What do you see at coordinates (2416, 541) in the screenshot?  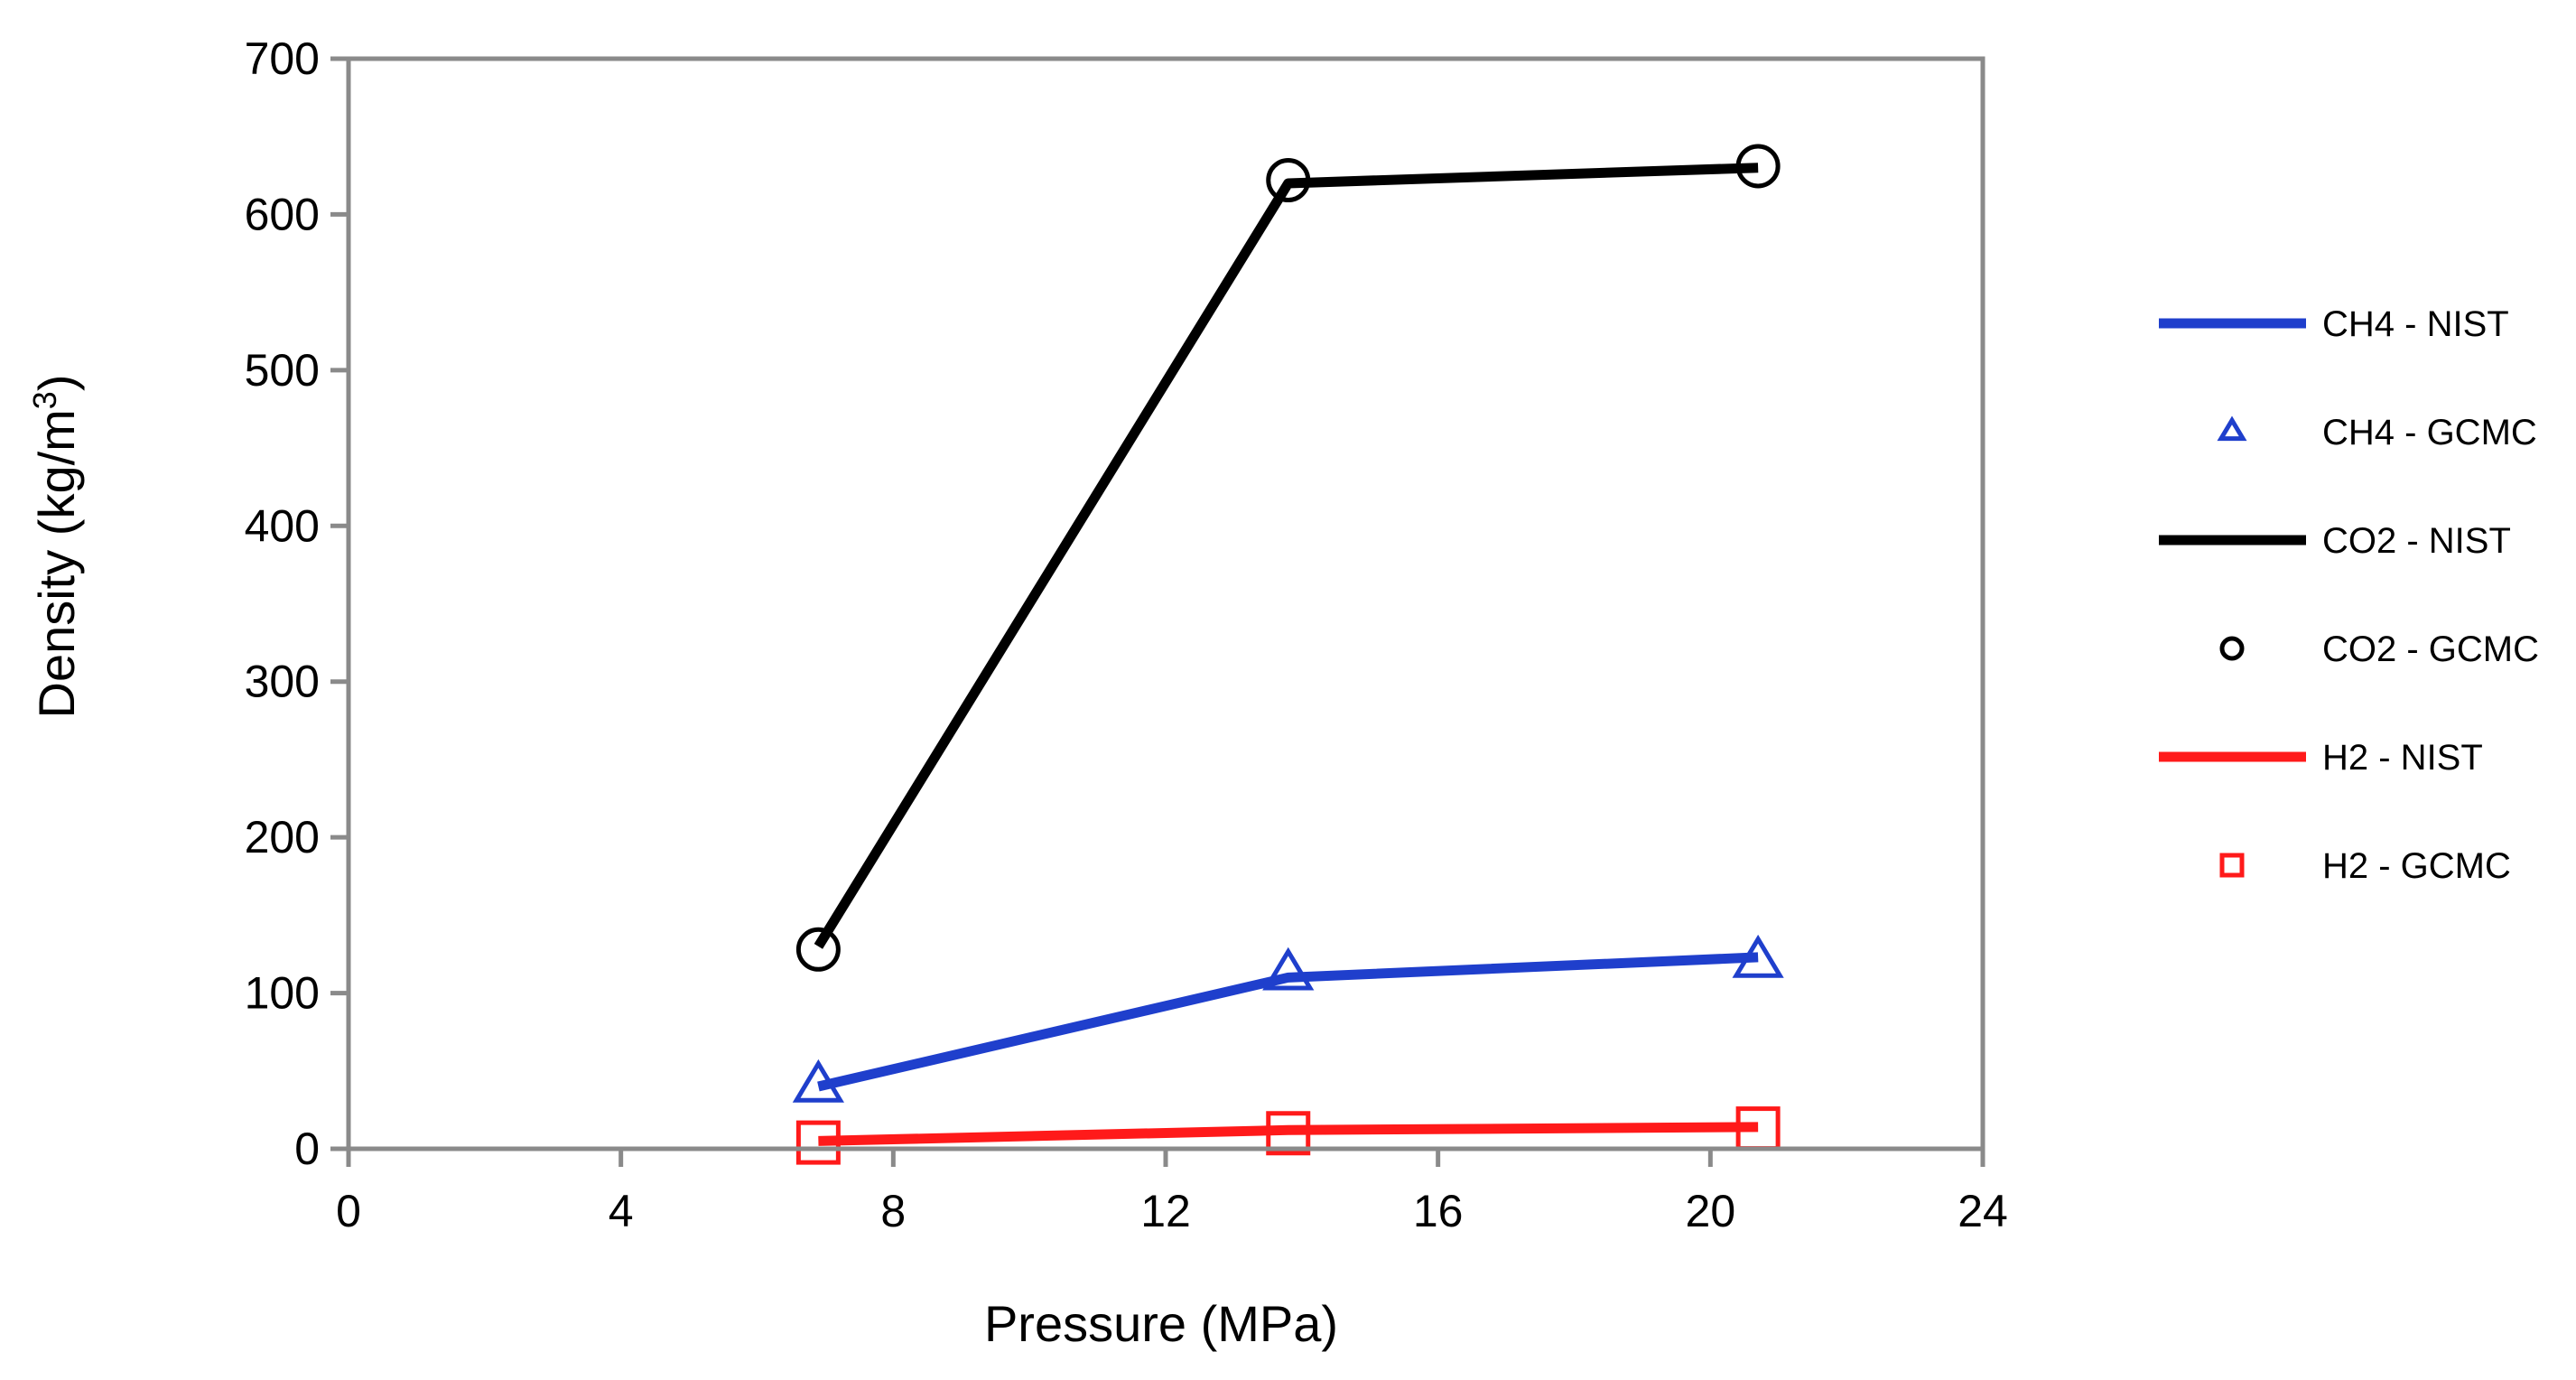 I see `legend-label-co2-nist: CO2 - NIST` at bounding box center [2416, 541].